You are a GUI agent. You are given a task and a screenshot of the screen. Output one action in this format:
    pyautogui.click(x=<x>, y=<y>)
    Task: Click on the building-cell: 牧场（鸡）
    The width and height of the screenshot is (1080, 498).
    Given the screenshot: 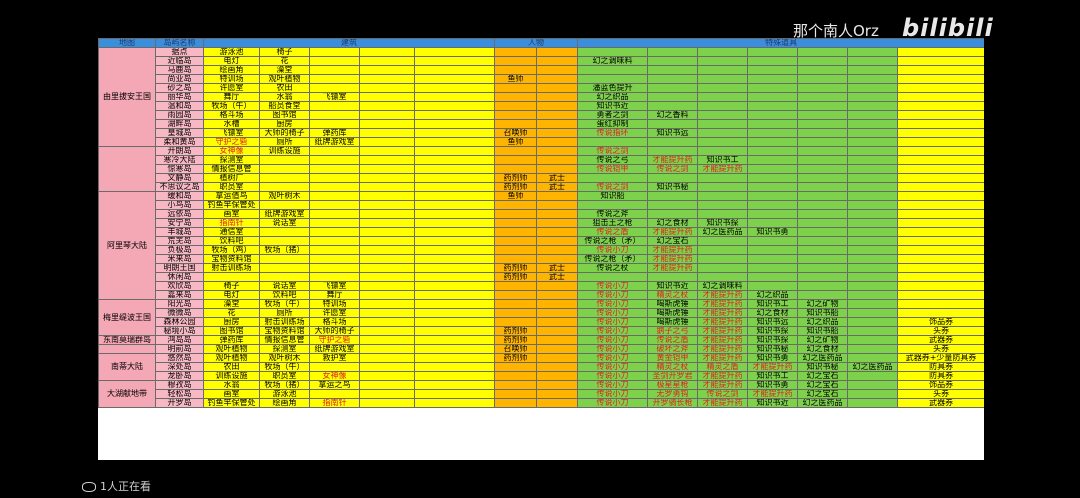 What is the action you would take?
    pyautogui.click(x=231, y=250)
    